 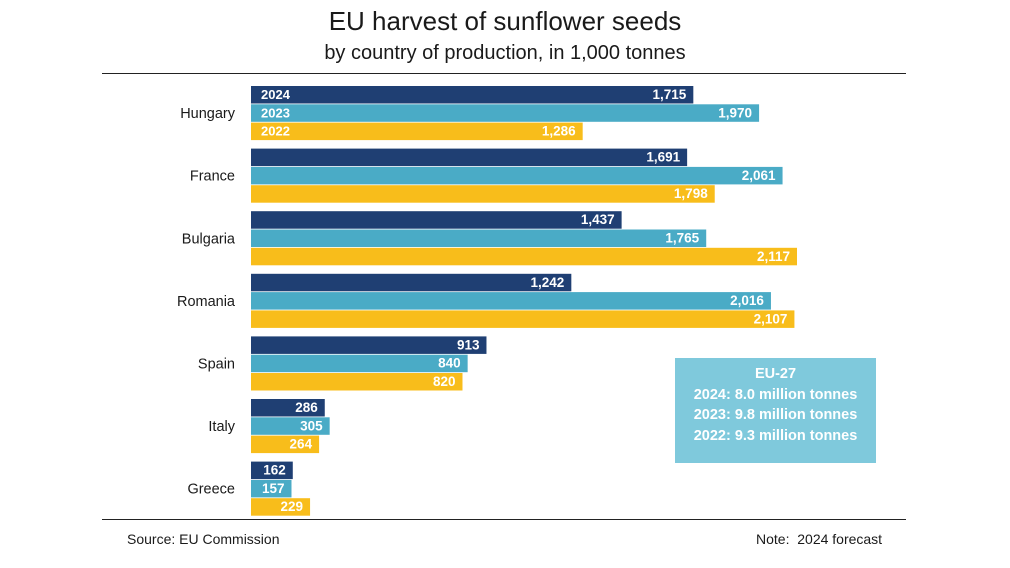 What do you see at coordinates (444, 381) in the screenshot?
I see `value-label-spain-2022: 820` at bounding box center [444, 381].